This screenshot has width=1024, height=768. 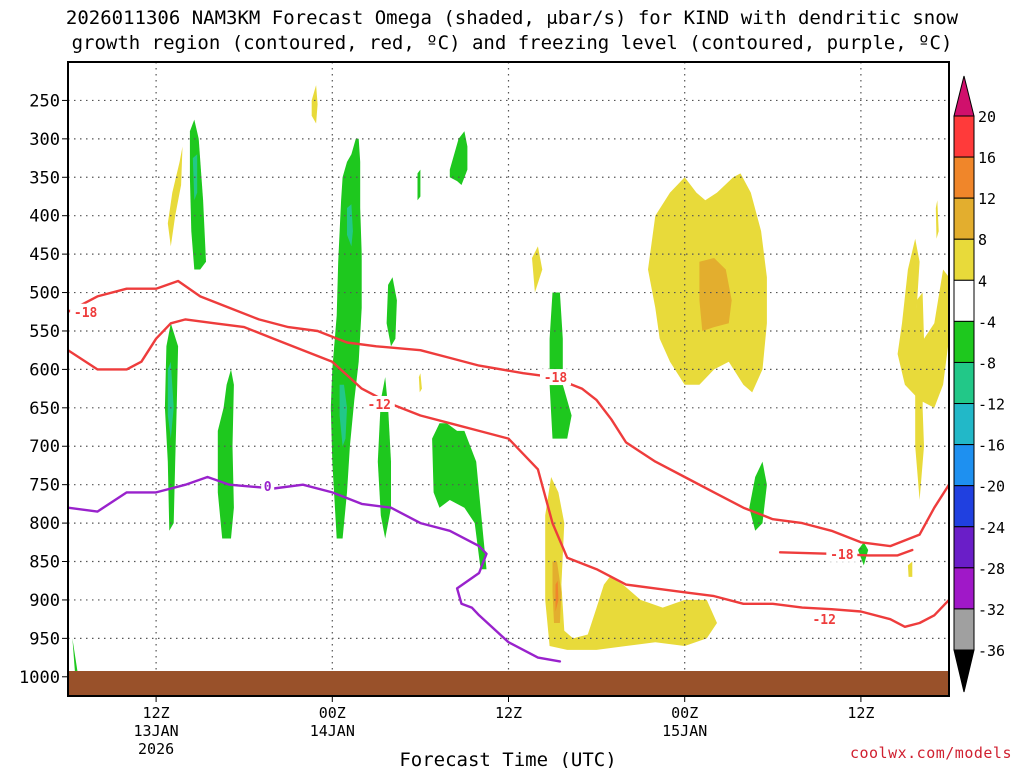 What do you see at coordinates (930, 753) in the screenshot?
I see `source-credit: coolwx.com/models` at bounding box center [930, 753].